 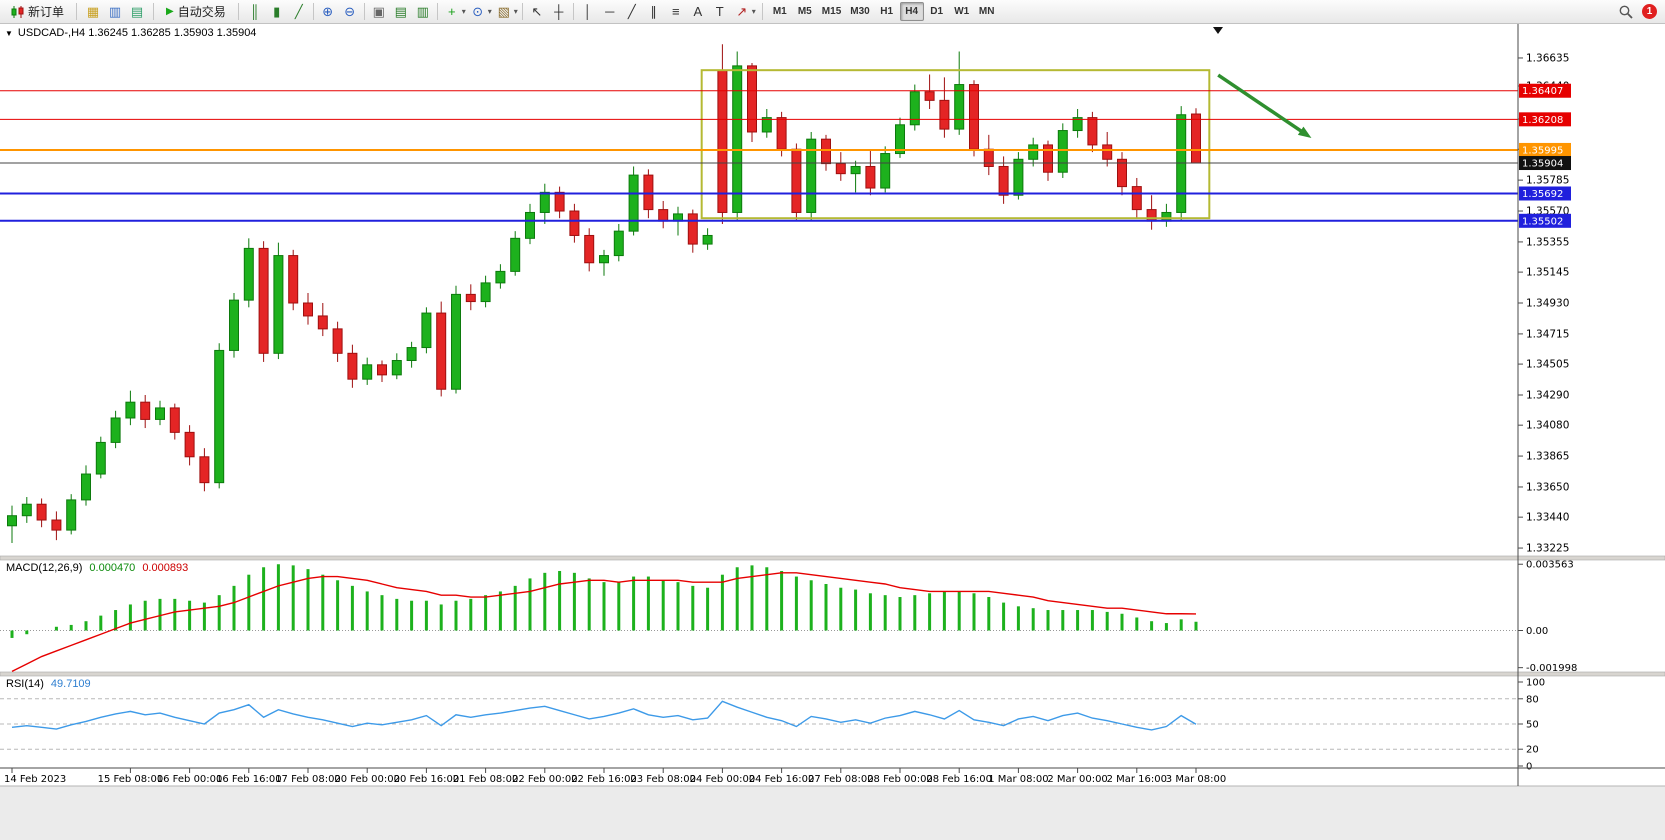 I want to click on time-tick-label: 21 Feb 08:00, so click(x=486, y=779).